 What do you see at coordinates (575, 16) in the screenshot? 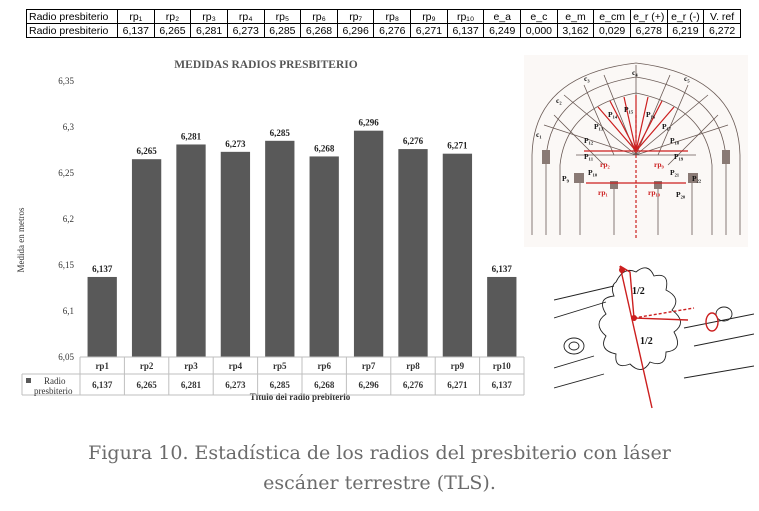
I see `stats-header-cell: e_m` at bounding box center [575, 16].